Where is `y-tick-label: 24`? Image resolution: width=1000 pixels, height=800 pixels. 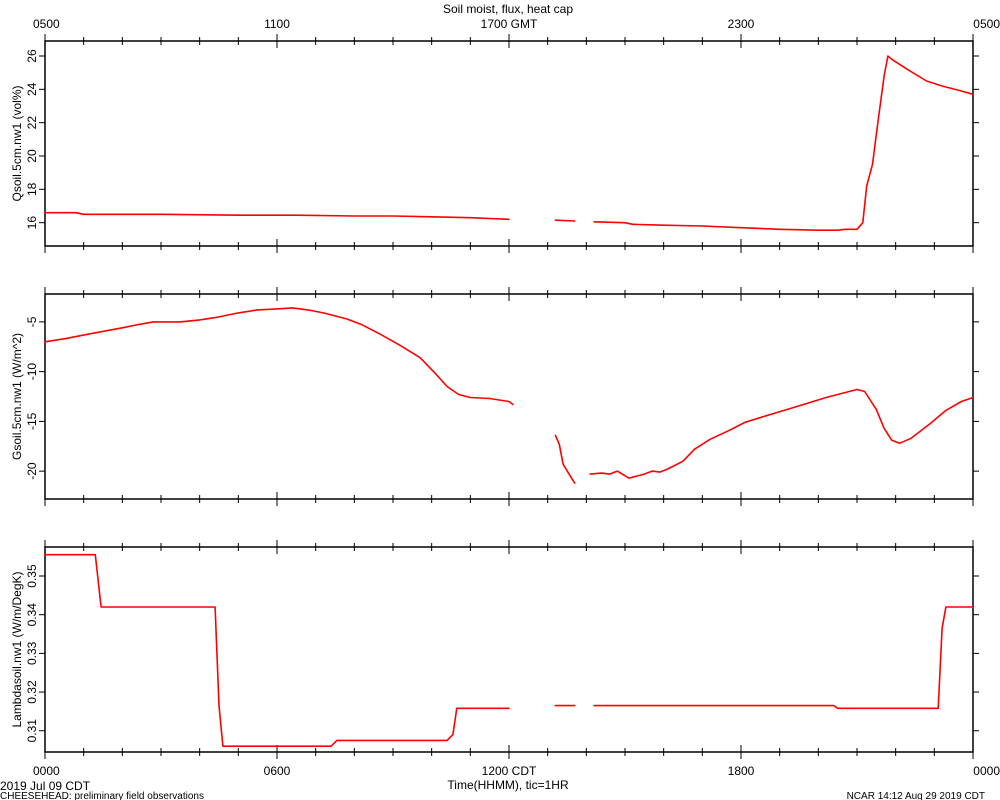 y-tick-label: 24 is located at coordinates (32, 89).